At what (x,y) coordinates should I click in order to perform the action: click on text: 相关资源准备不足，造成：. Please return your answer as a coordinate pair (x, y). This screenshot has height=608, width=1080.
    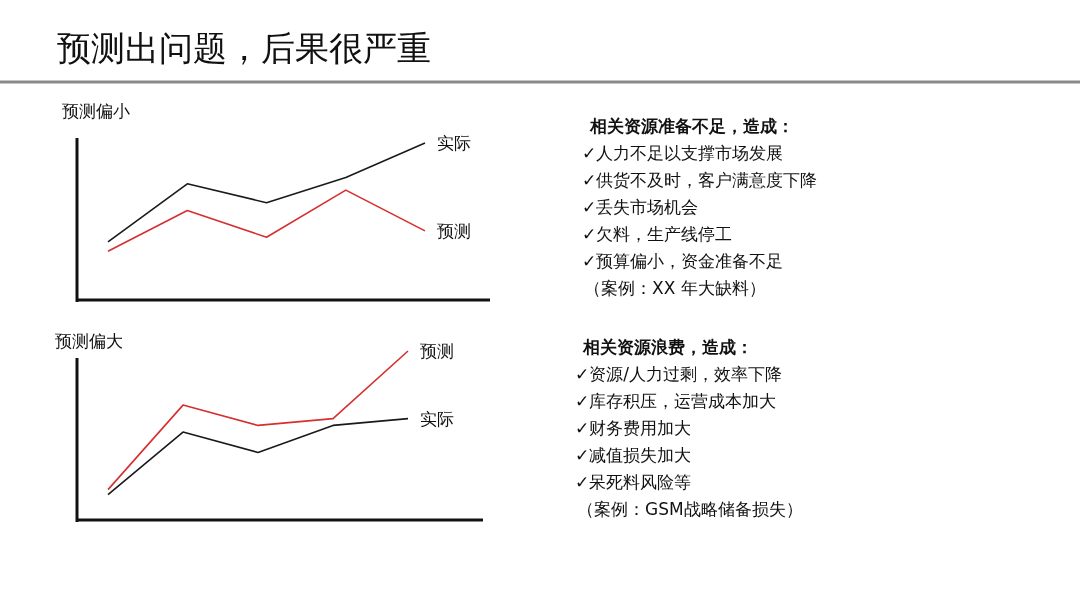
    Looking at the image, I should click on (691, 126).